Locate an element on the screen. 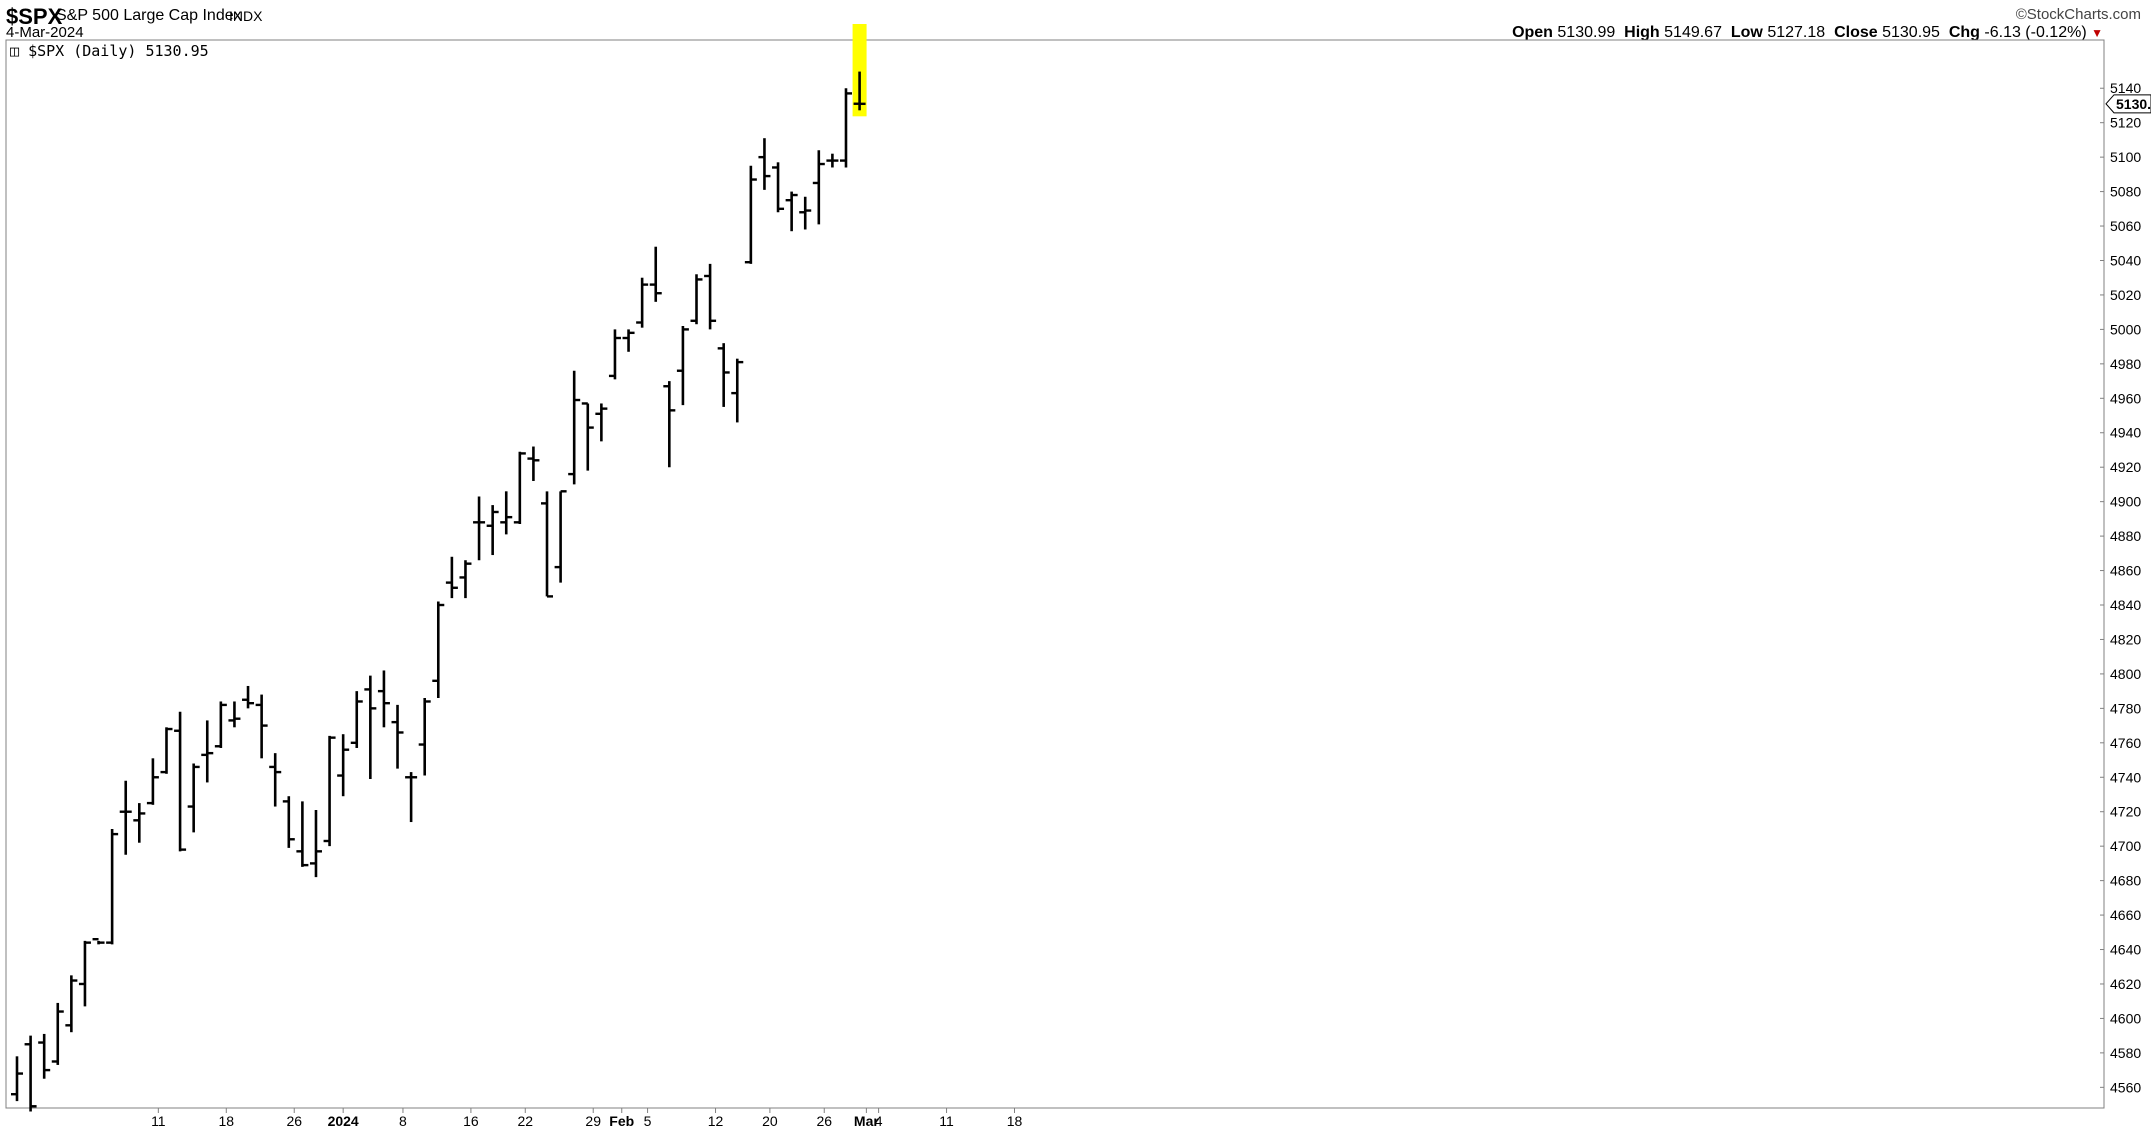 The image size is (2151, 1129). highlight-box is located at coordinates (859, 70).